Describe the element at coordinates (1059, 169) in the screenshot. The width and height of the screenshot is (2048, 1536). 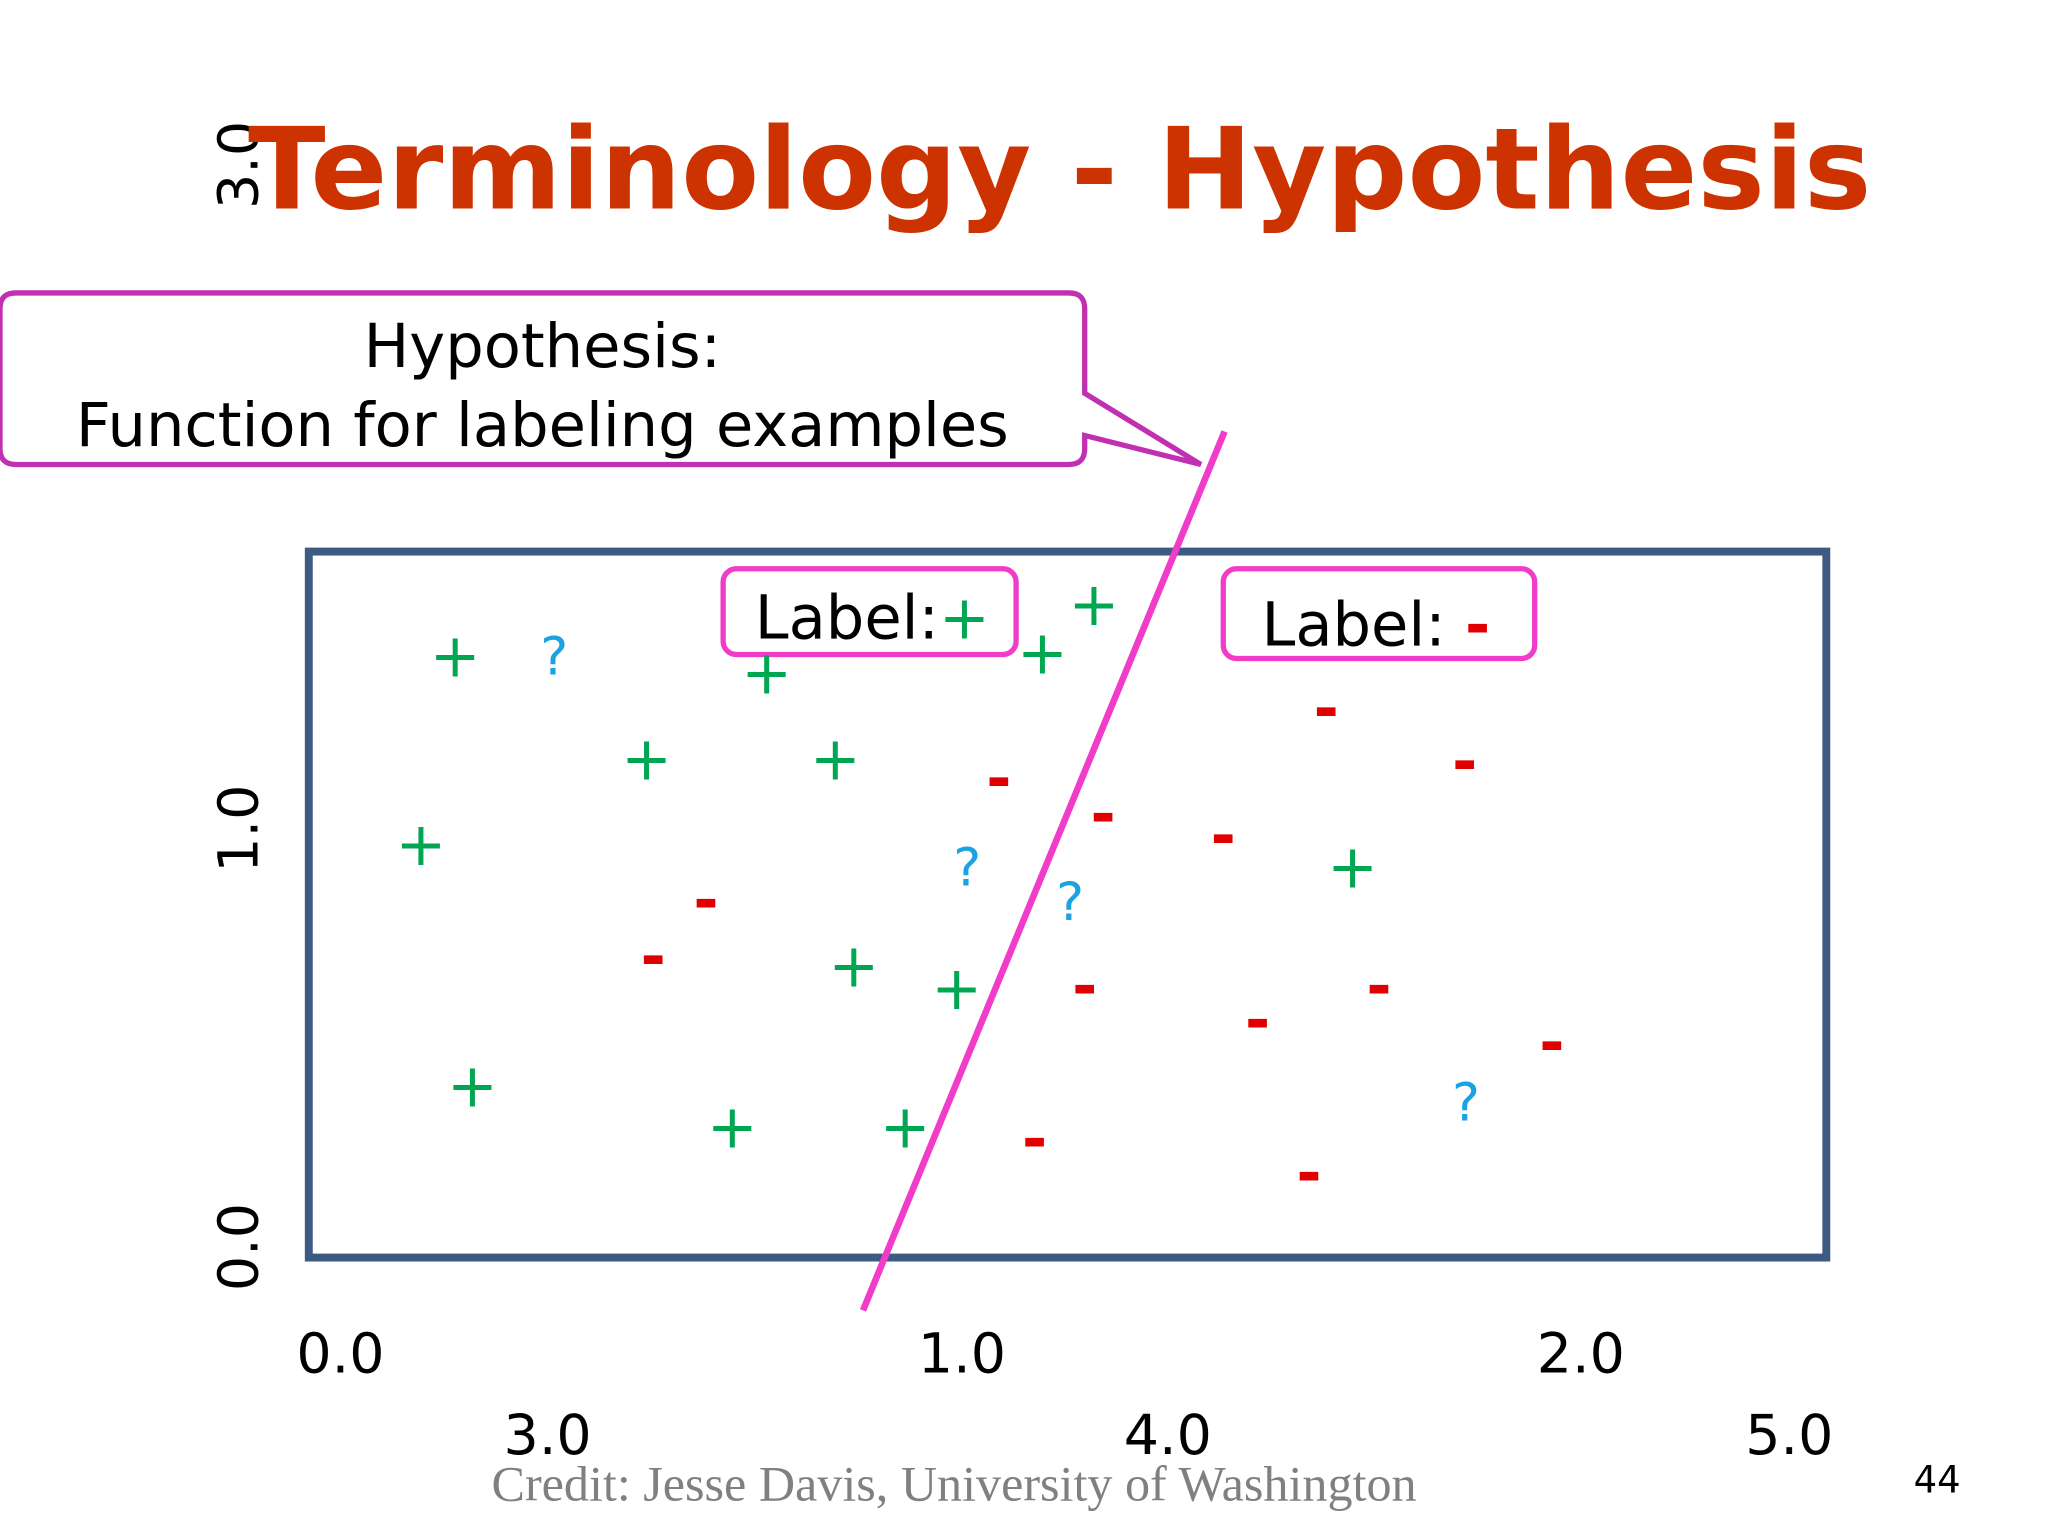
I see `slide-title: Terminology - Hypothesis` at that location.